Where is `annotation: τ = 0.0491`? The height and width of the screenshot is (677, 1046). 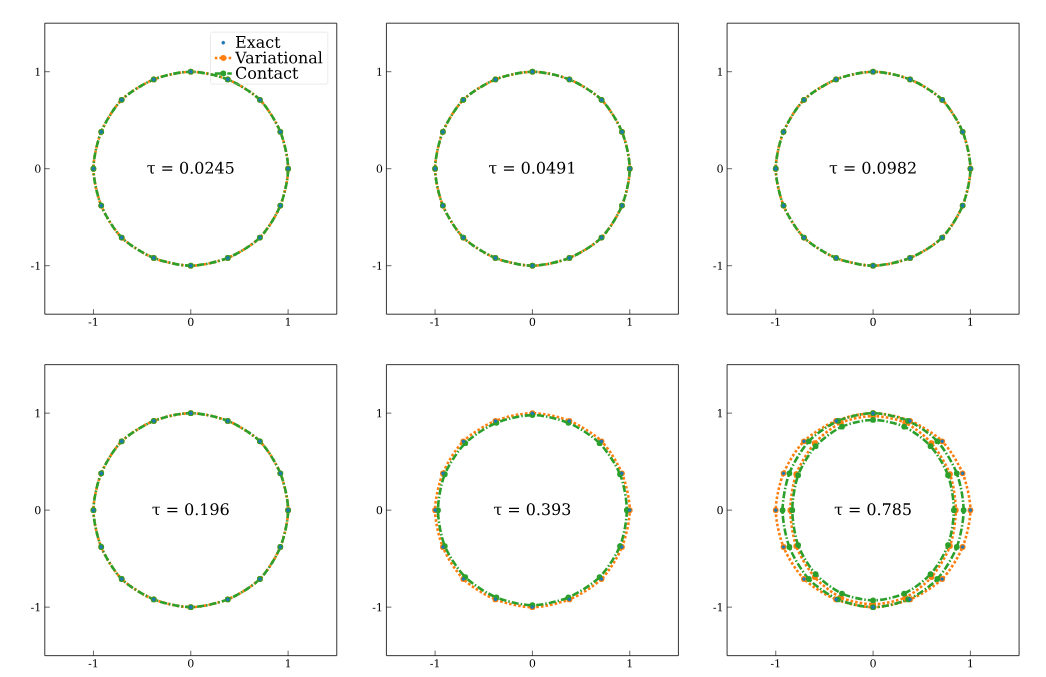 annotation: τ = 0.0491 is located at coordinates (532, 167).